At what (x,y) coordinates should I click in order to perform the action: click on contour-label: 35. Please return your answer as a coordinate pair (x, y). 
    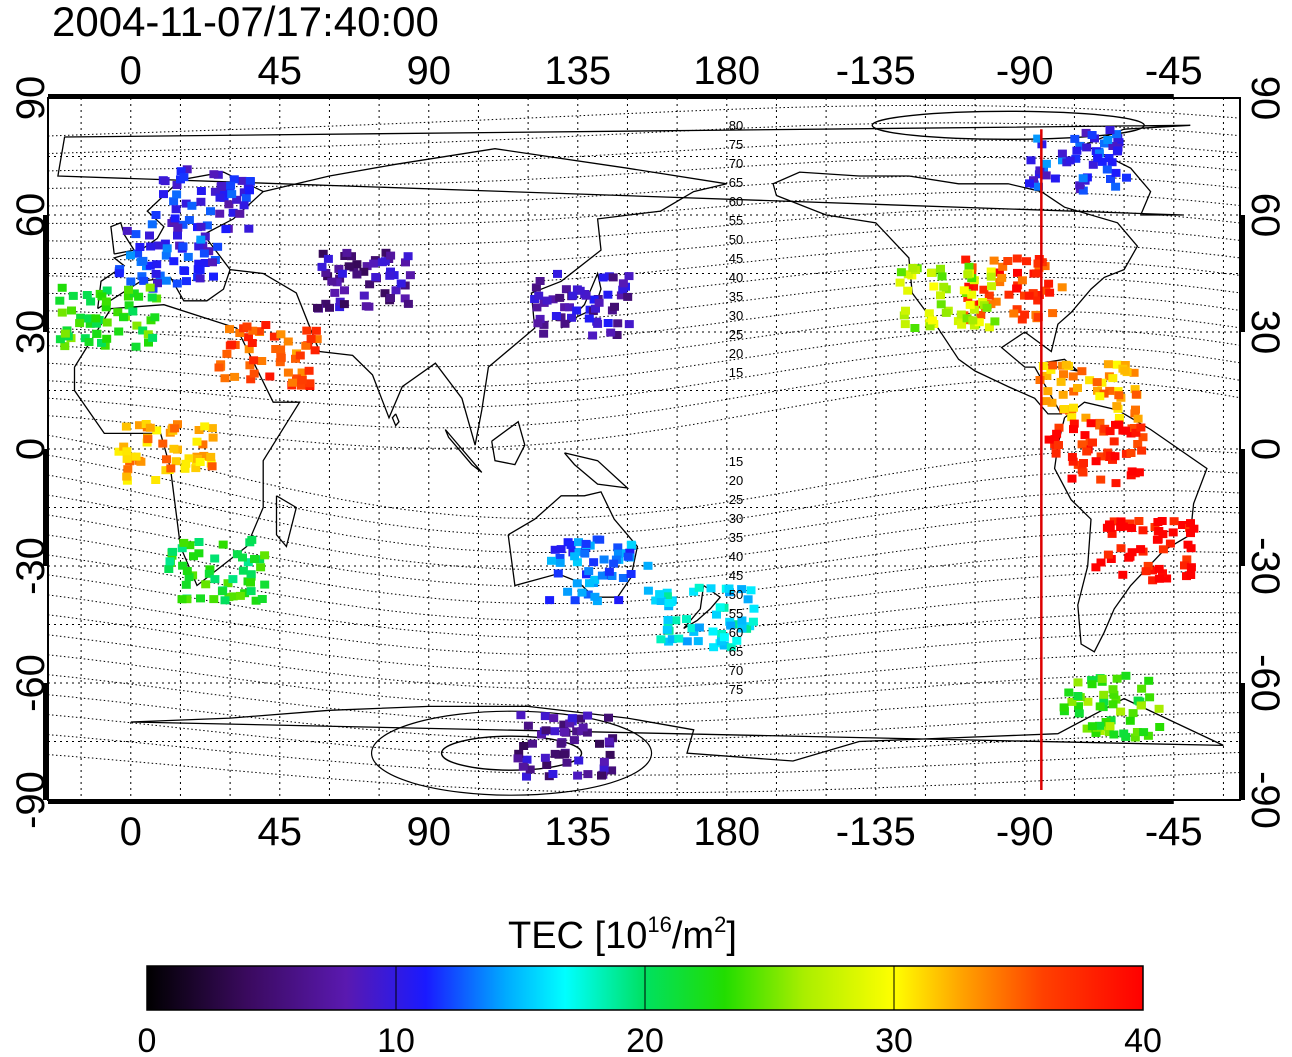
    Looking at the image, I should click on (736, 296).